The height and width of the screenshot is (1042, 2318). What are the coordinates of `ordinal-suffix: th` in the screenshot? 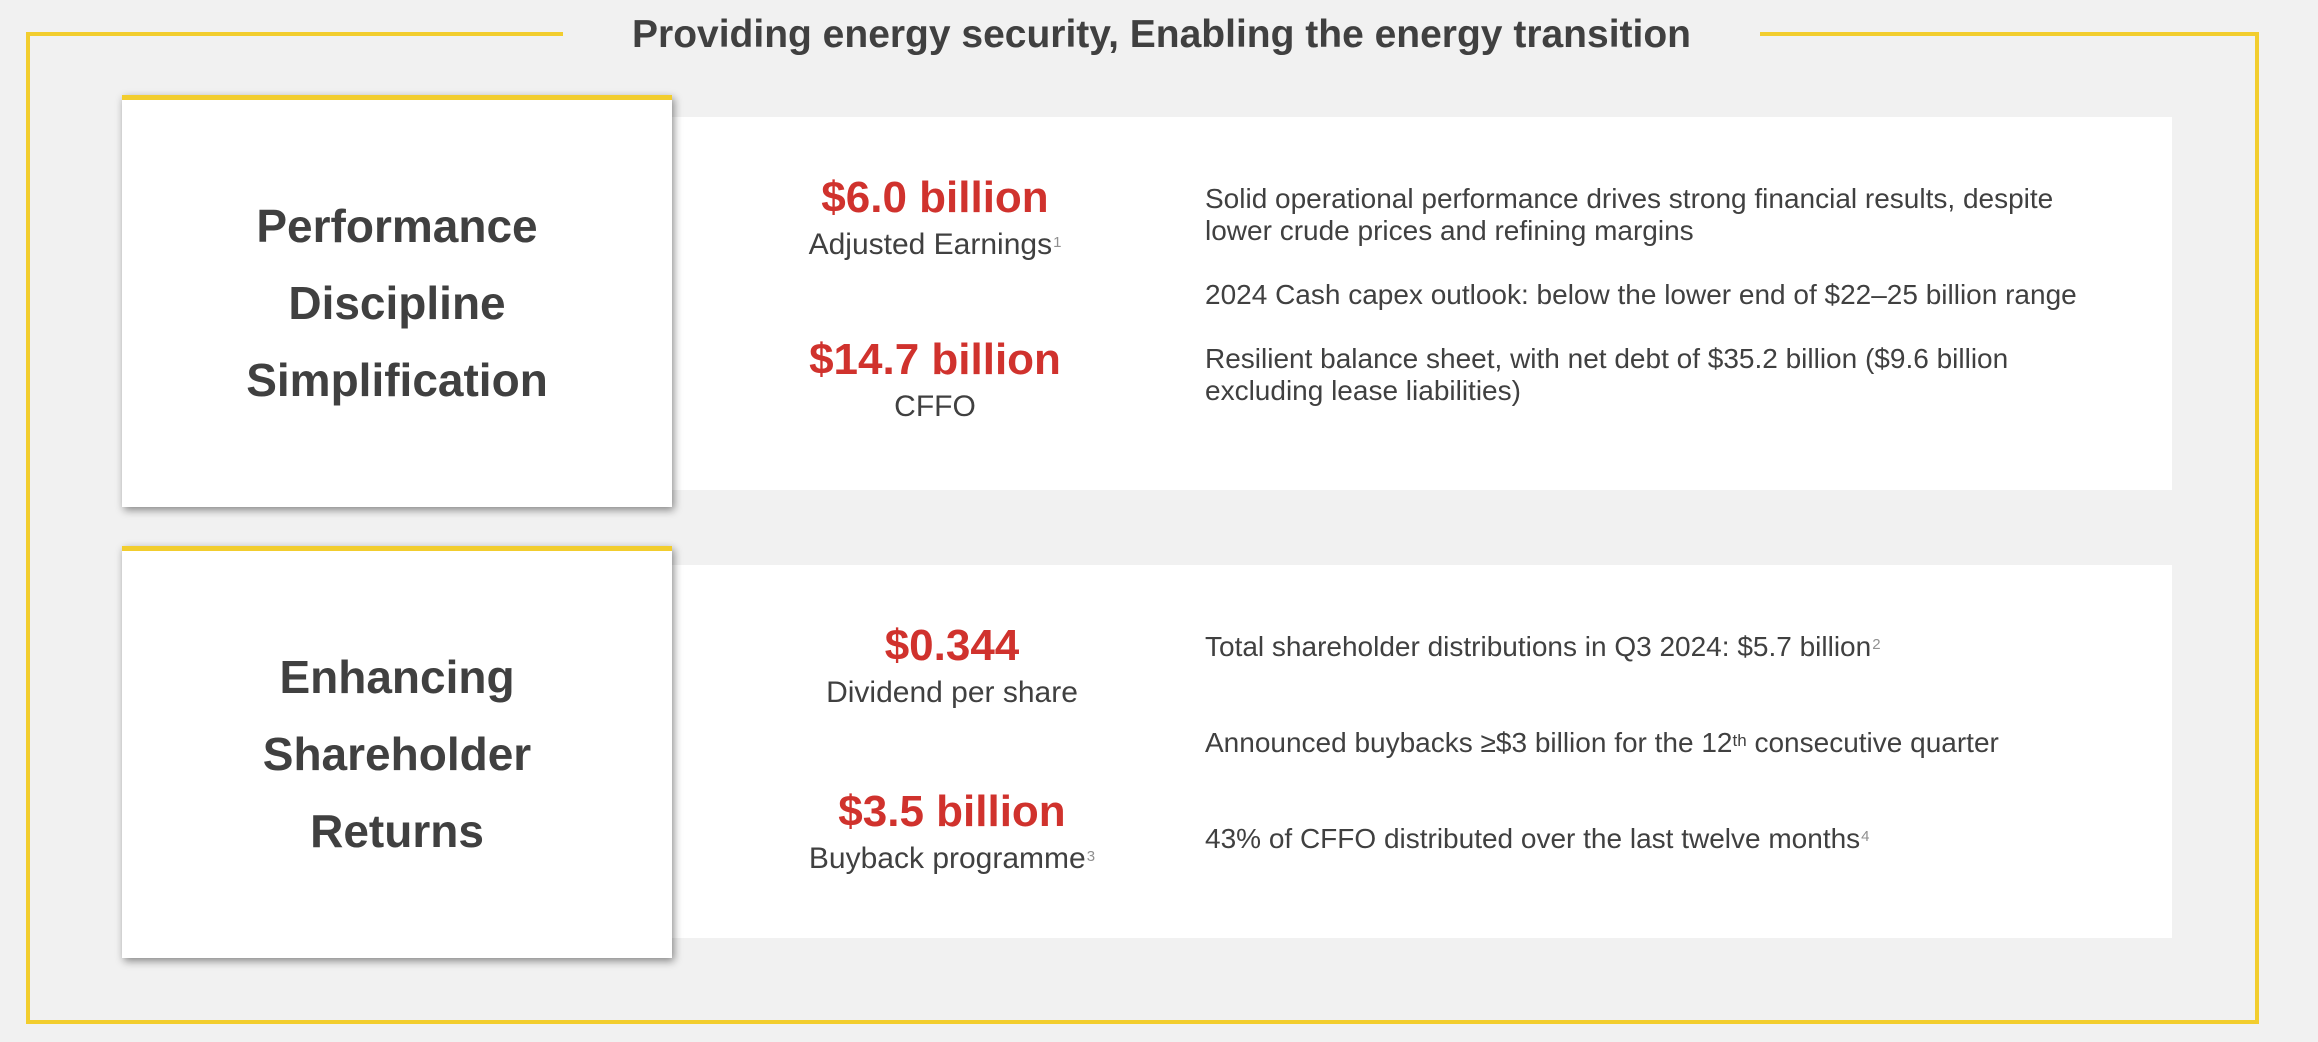 It's located at (1739, 740).